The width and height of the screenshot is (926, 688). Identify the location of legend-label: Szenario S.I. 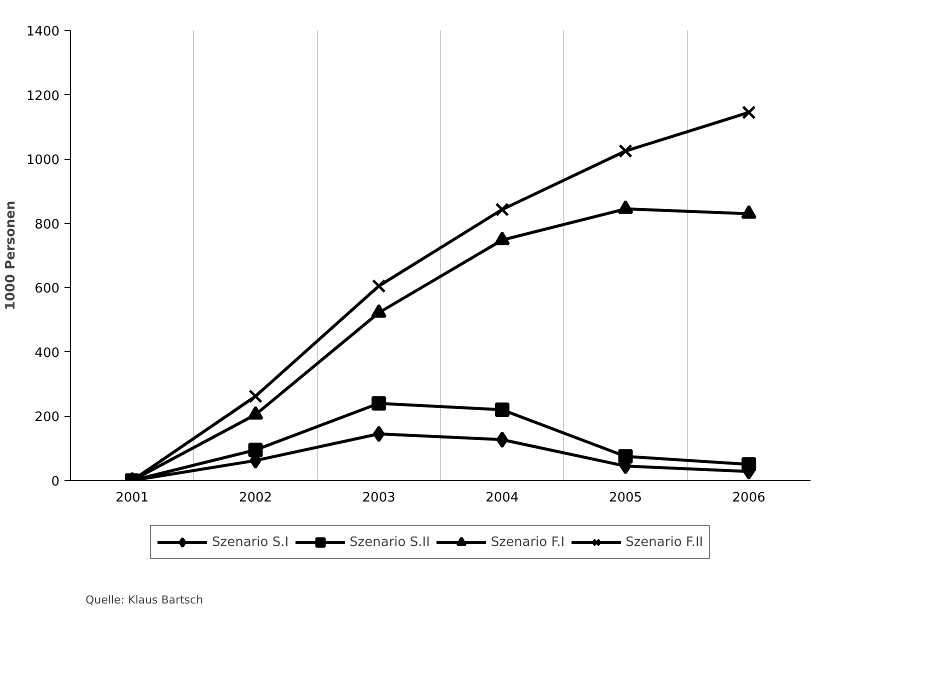
(250, 542).